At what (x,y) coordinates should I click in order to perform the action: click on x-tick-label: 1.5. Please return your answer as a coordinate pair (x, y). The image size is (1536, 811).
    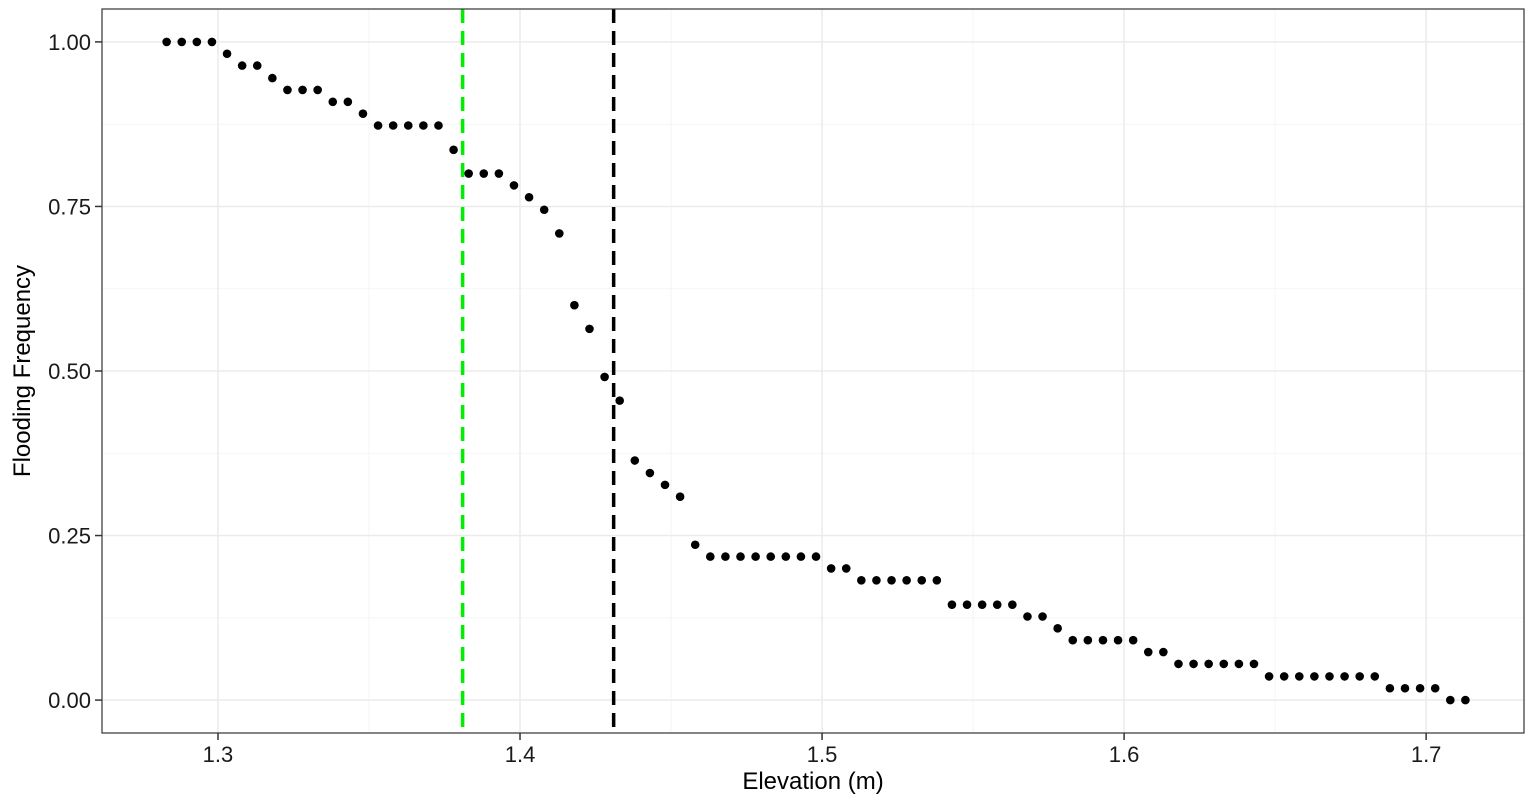
    Looking at the image, I should click on (822, 754).